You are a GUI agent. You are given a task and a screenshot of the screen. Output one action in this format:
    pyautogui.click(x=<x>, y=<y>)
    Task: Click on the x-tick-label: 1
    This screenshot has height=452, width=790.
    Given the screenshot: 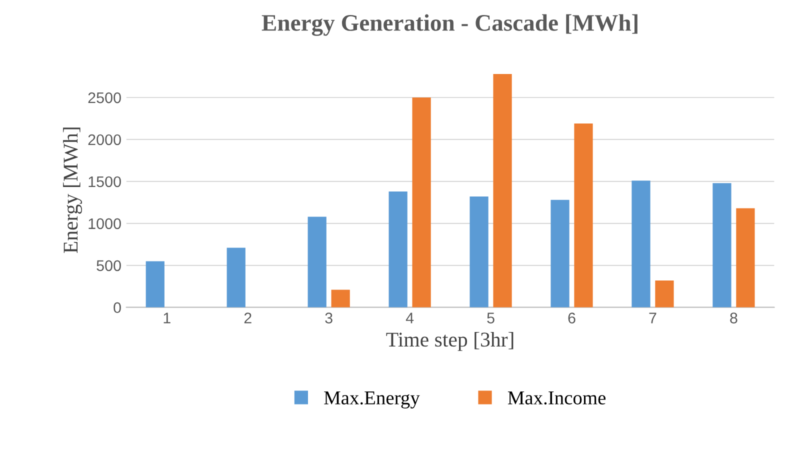 What is the action you would take?
    pyautogui.click(x=167, y=318)
    